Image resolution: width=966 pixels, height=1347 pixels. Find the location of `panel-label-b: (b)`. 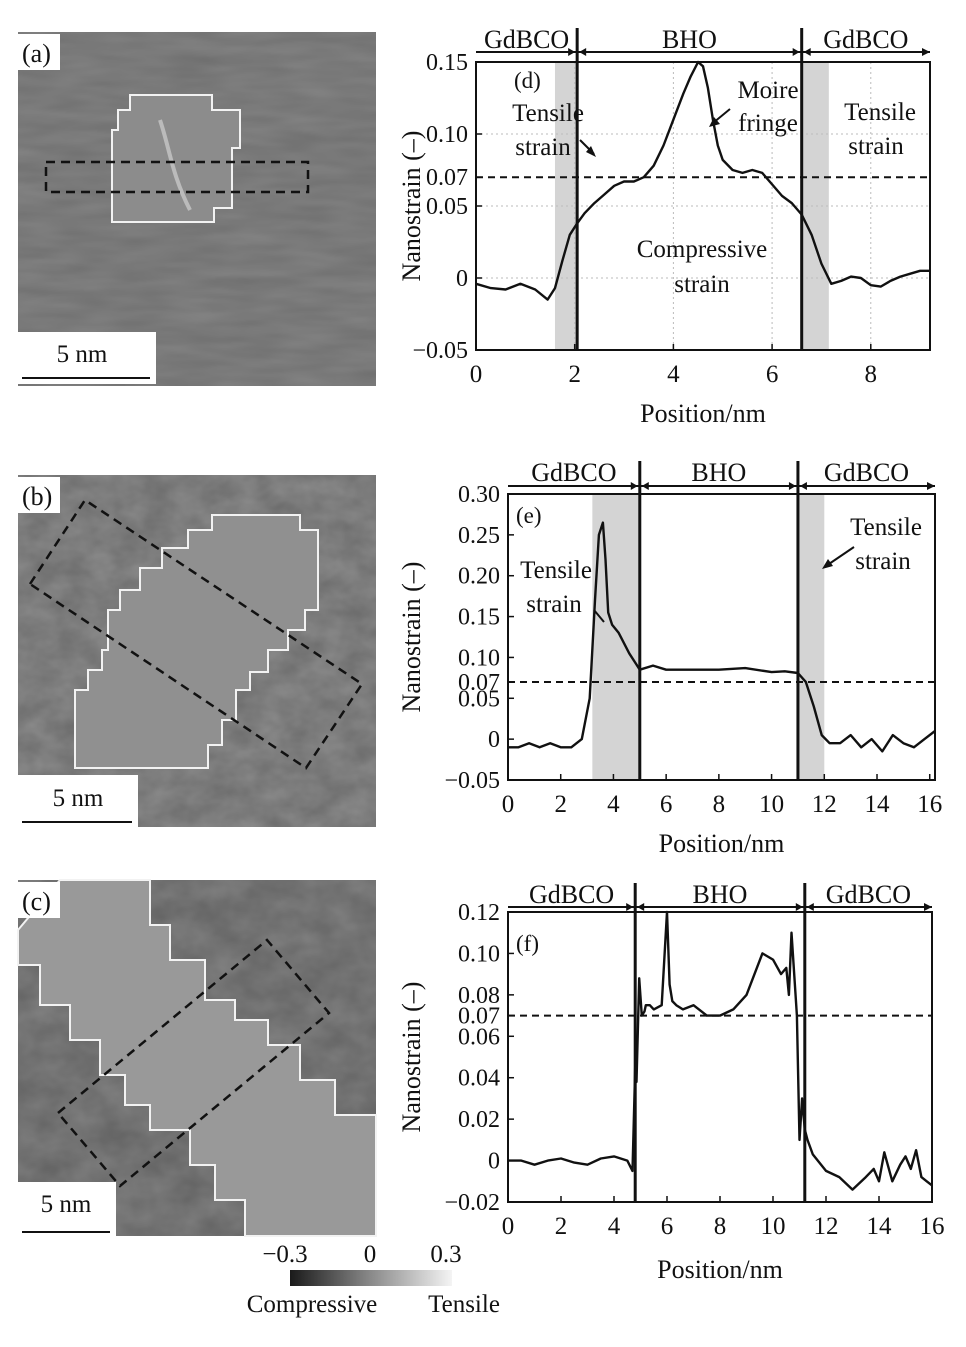

panel-label-b: (b) is located at coordinates (37, 496).